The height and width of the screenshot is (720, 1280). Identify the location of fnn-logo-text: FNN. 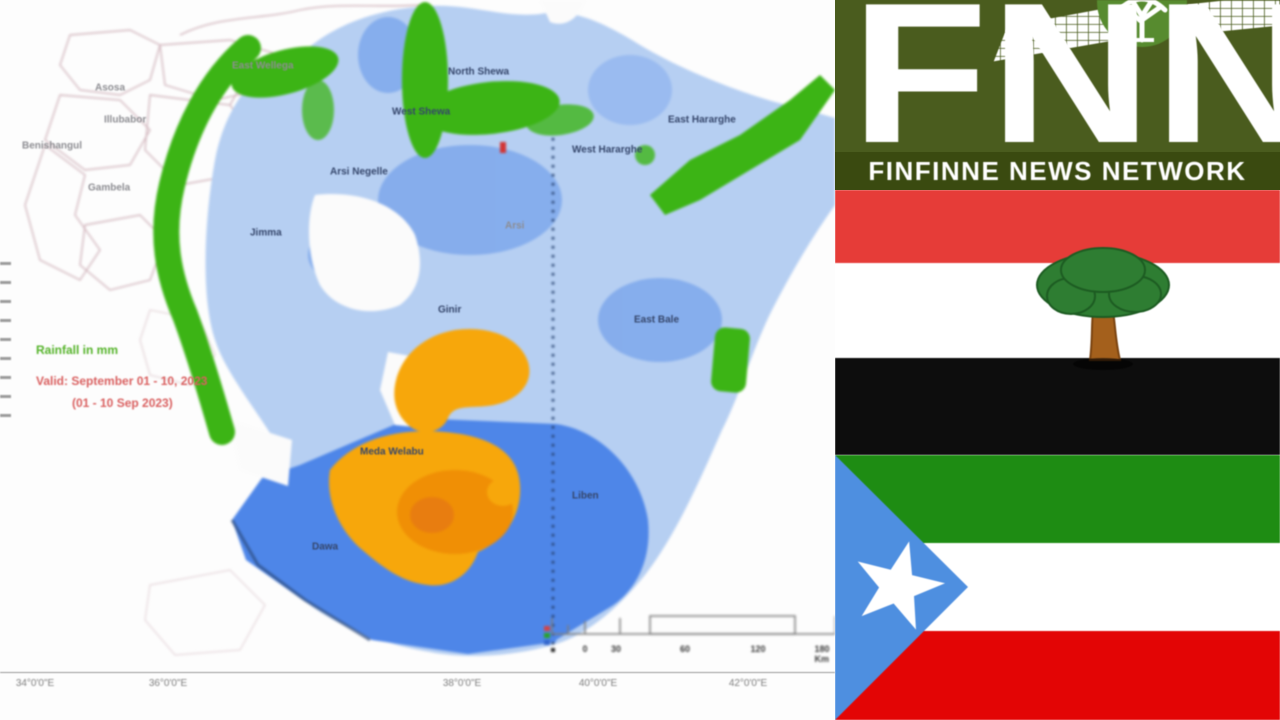
(1065, 92).